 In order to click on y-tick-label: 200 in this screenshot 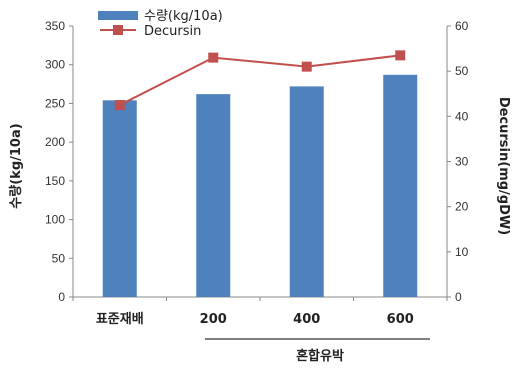, I will do `click(55, 142)`.